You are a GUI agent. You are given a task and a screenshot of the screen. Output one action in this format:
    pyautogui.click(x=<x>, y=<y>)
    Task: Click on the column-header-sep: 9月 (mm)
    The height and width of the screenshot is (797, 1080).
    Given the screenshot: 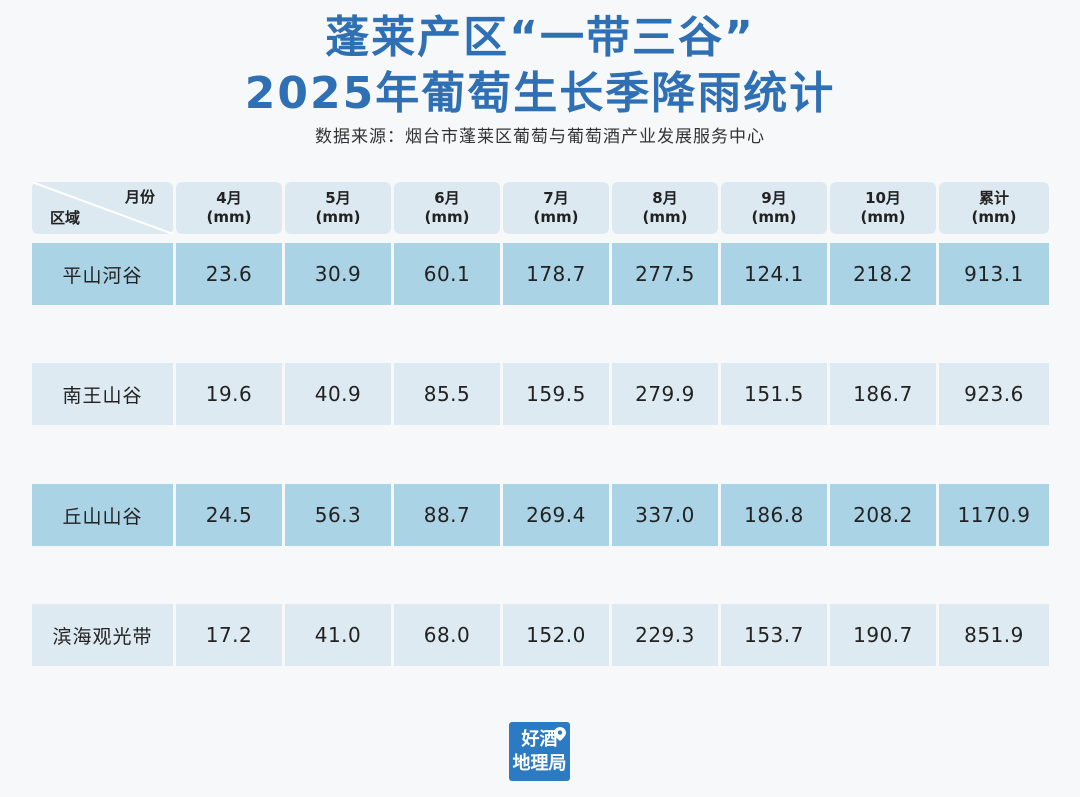 What is the action you would take?
    pyautogui.click(x=774, y=208)
    